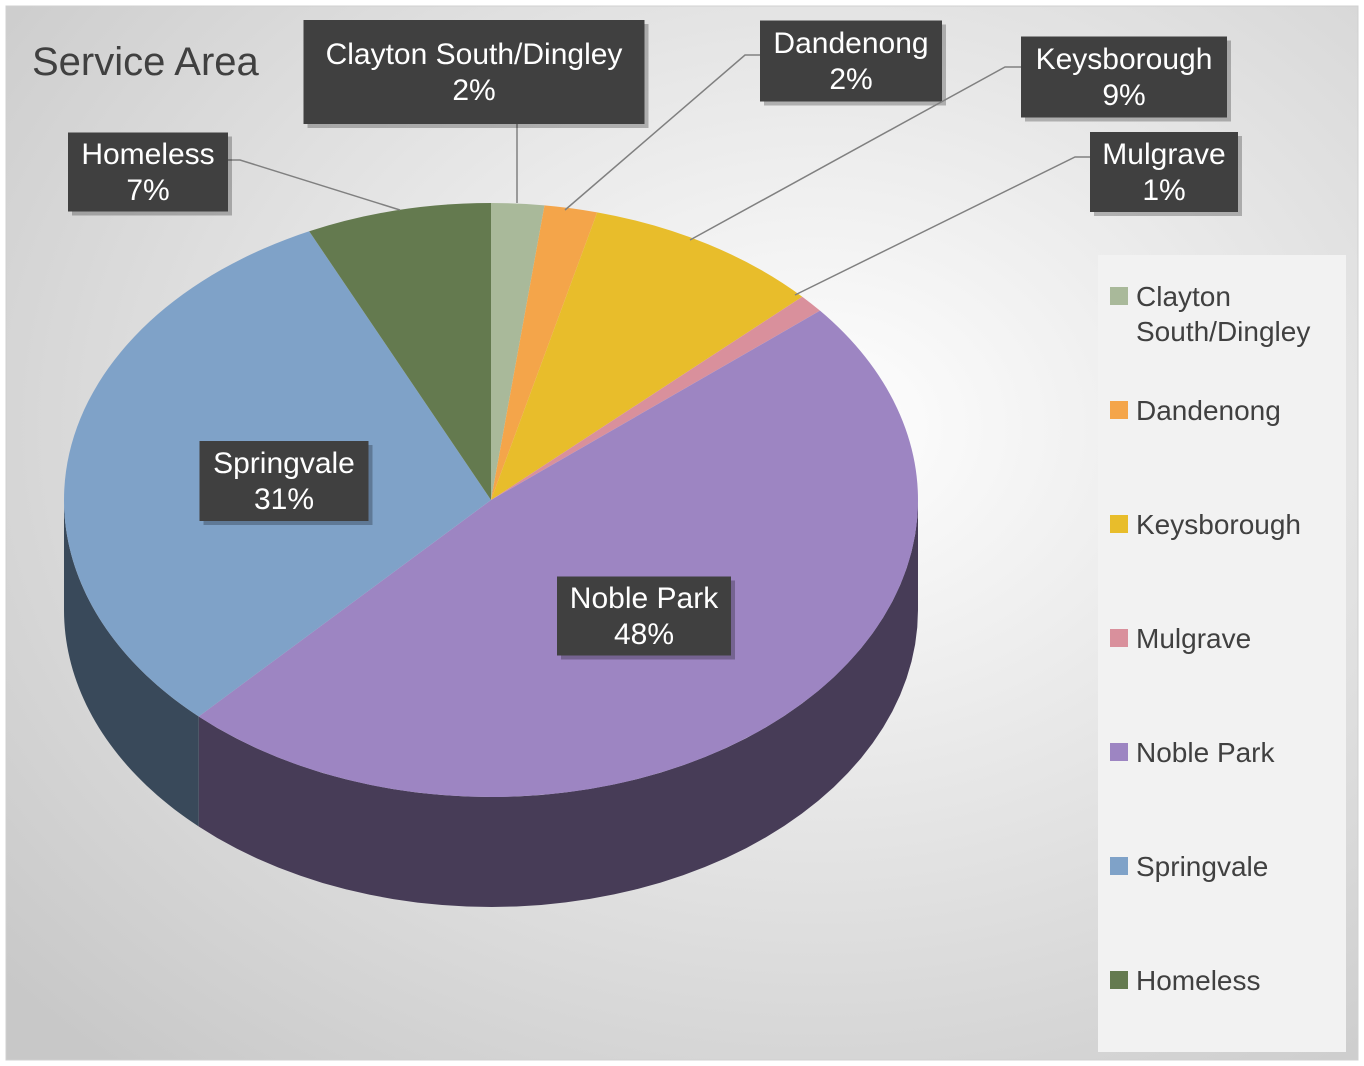  Describe the element at coordinates (1219, 524) in the screenshot. I see `legend-label: Keysborough` at that location.